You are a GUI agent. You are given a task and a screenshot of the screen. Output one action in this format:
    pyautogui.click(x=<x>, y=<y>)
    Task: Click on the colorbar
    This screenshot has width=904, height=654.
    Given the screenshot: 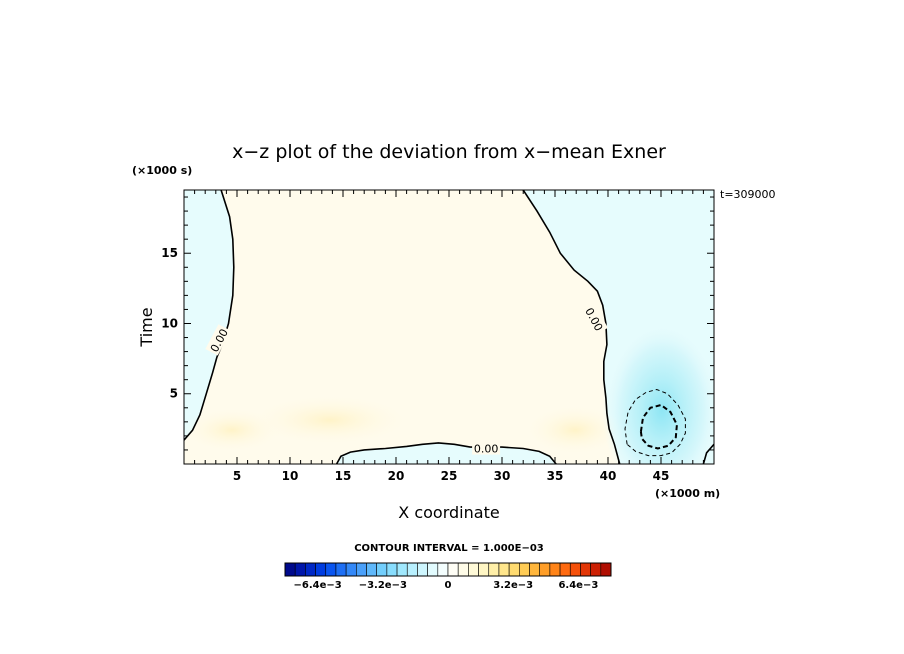 What is the action you would take?
    pyautogui.click(x=448, y=569)
    